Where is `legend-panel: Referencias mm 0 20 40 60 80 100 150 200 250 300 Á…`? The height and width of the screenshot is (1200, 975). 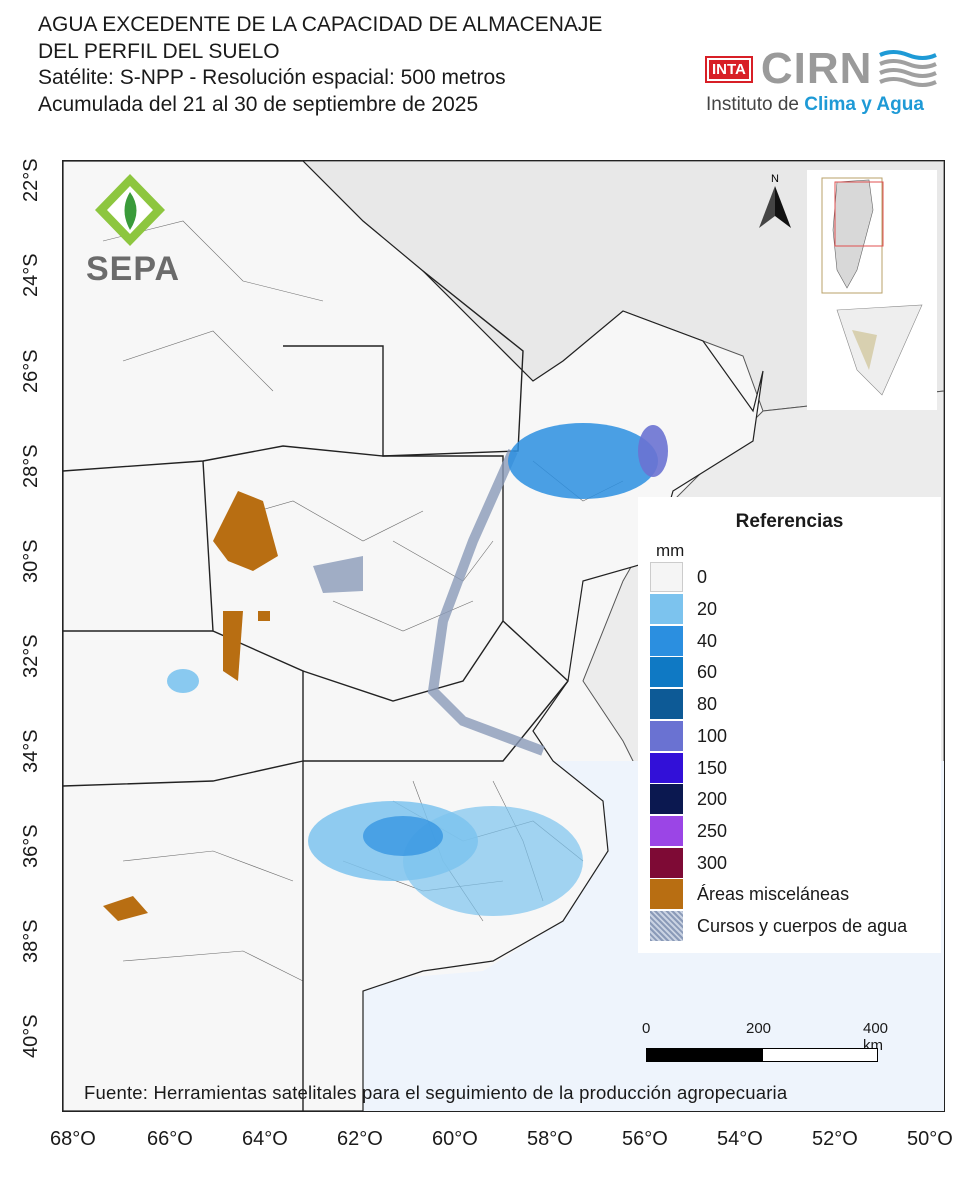
legend-panel: Referencias mm 0 20 40 60 80 100 150 200 250 300 Á… is located at coordinates (789, 725).